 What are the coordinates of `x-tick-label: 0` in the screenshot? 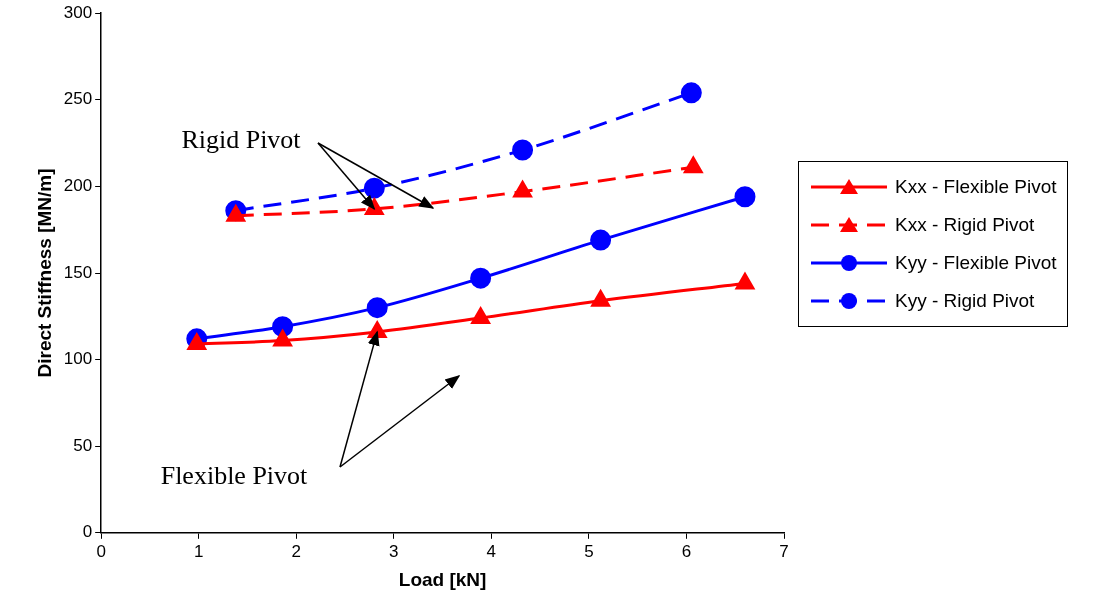 It's located at (101, 551).